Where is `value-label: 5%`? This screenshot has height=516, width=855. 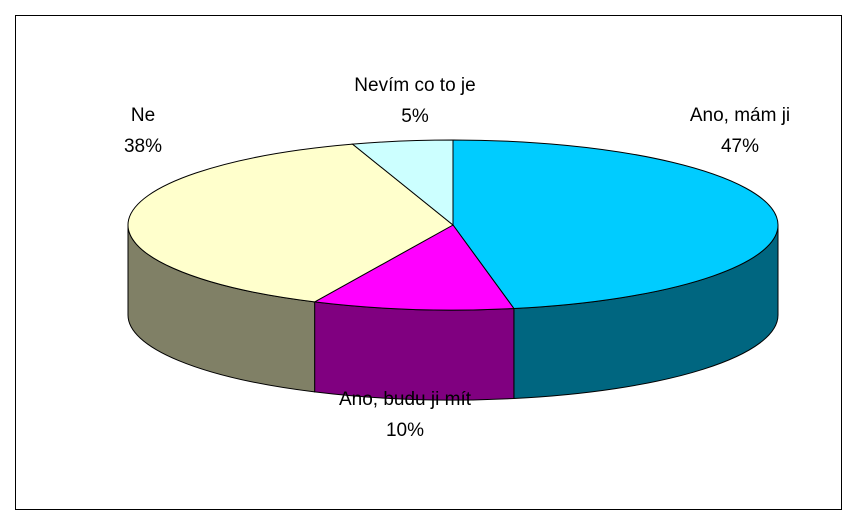
value-label: 5% is located at coordinates (415, 116).